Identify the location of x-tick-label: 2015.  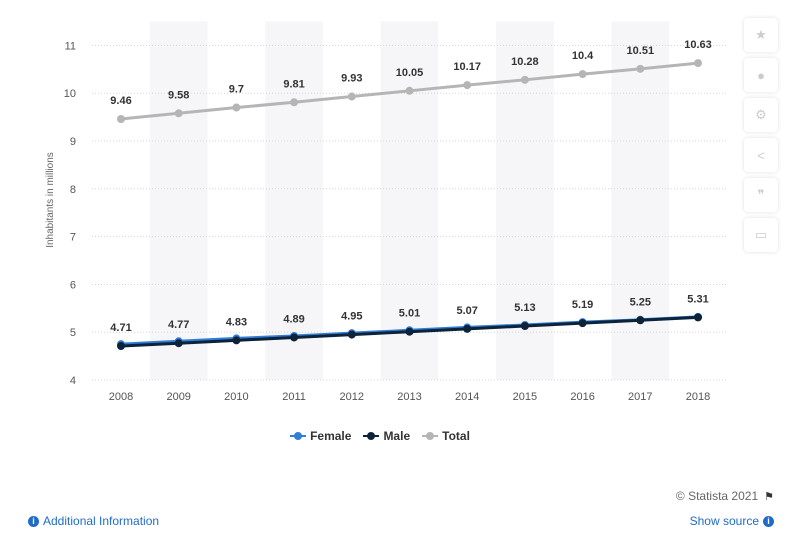
(525, 397).